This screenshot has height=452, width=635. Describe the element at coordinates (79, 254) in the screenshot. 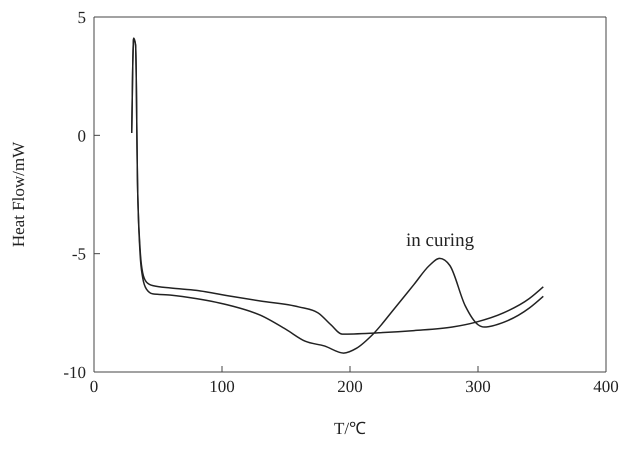

I see `y-tick-label: -5` at that location.